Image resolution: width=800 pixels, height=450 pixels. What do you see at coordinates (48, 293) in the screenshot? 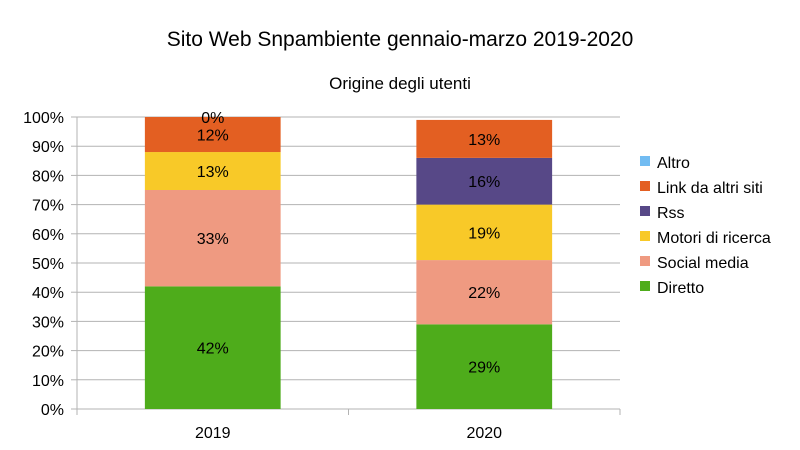
I see `y-tick-label: 40%` at bounding box center [48, 293].